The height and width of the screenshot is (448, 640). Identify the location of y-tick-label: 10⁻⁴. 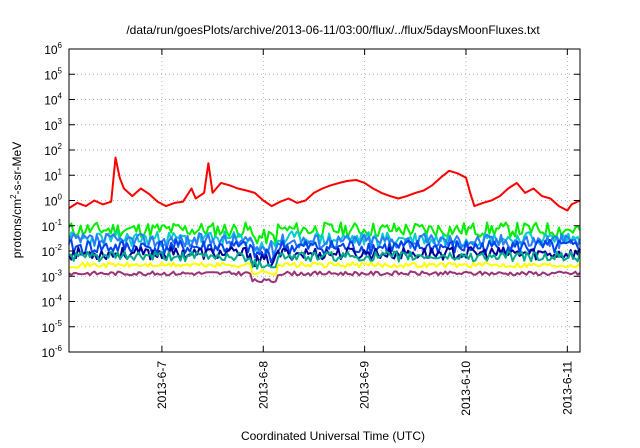
(52, 302).